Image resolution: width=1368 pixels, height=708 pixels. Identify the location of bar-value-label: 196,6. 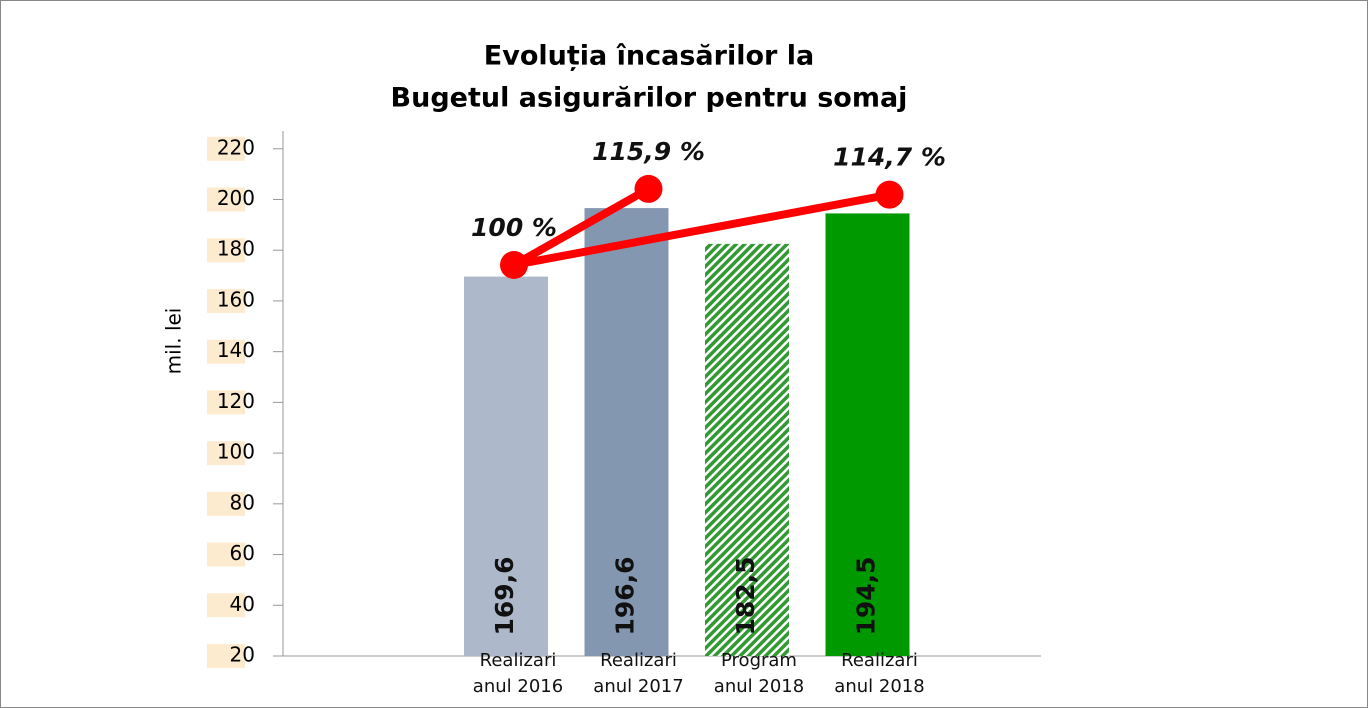
(625, 595).